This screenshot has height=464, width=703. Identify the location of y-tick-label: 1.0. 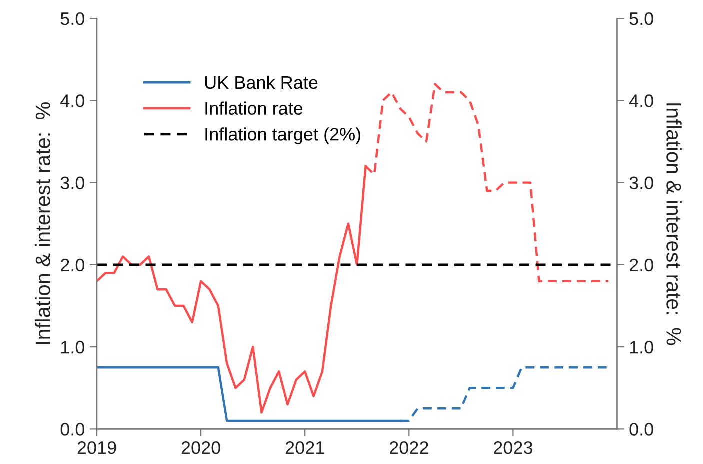
(73, 347).